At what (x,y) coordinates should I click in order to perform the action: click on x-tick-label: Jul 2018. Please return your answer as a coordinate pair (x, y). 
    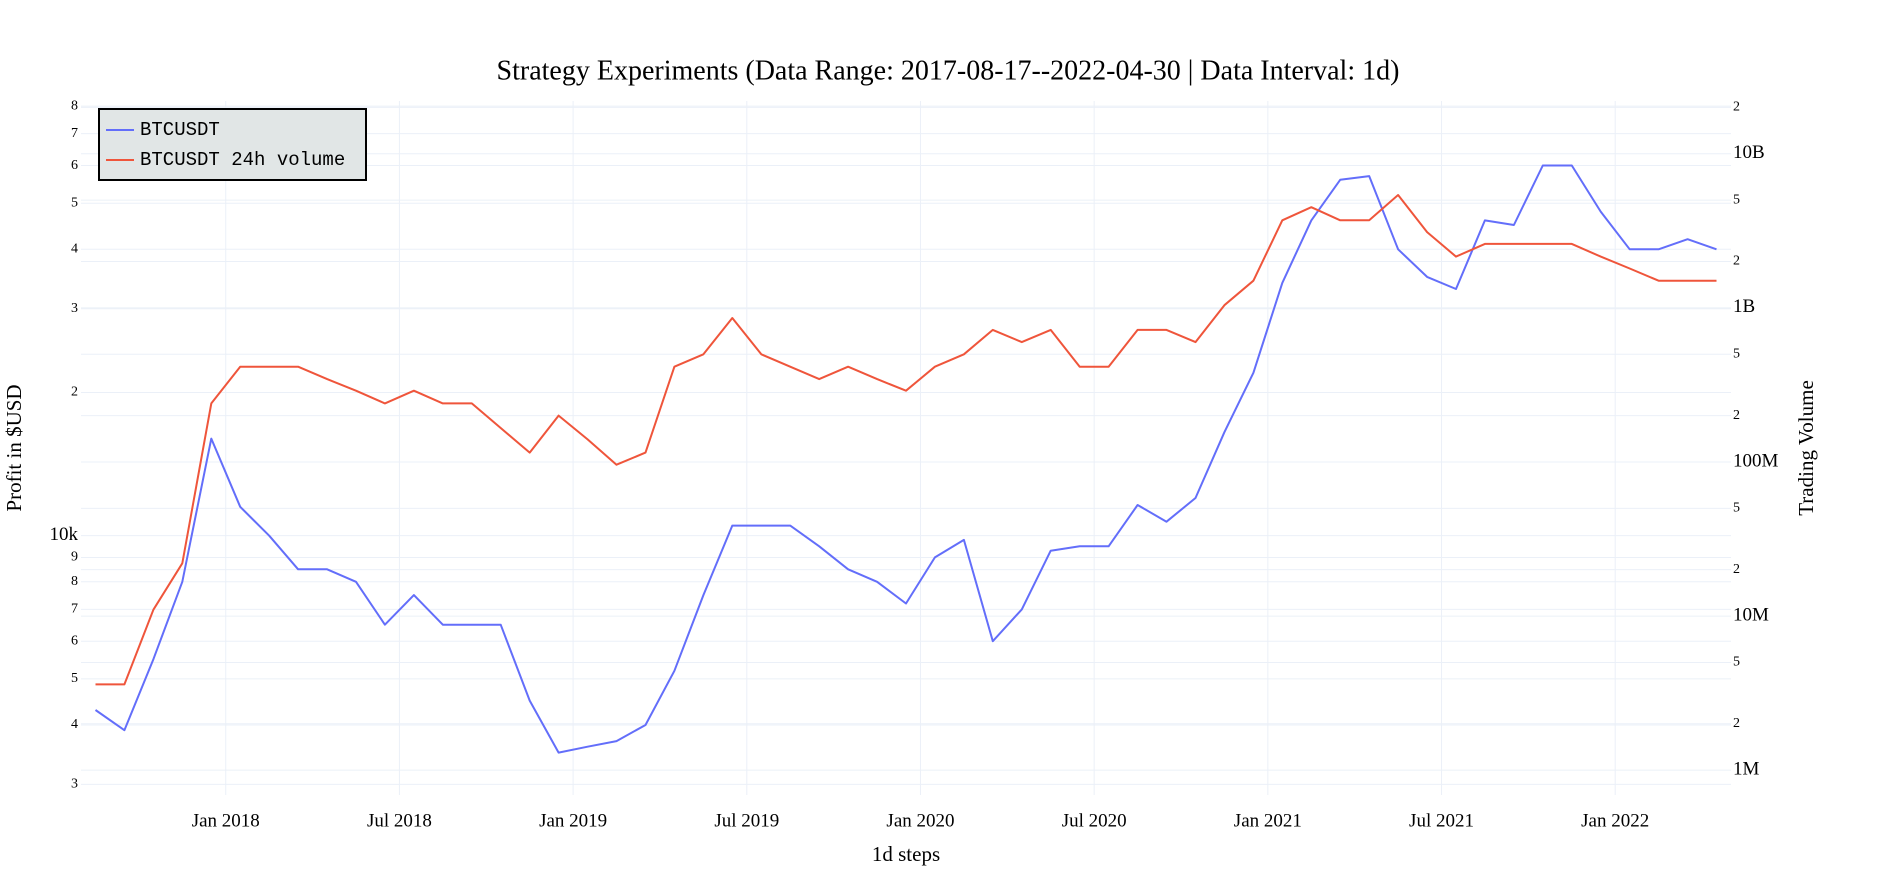
    Looking at the image, I should click on (399, 820).